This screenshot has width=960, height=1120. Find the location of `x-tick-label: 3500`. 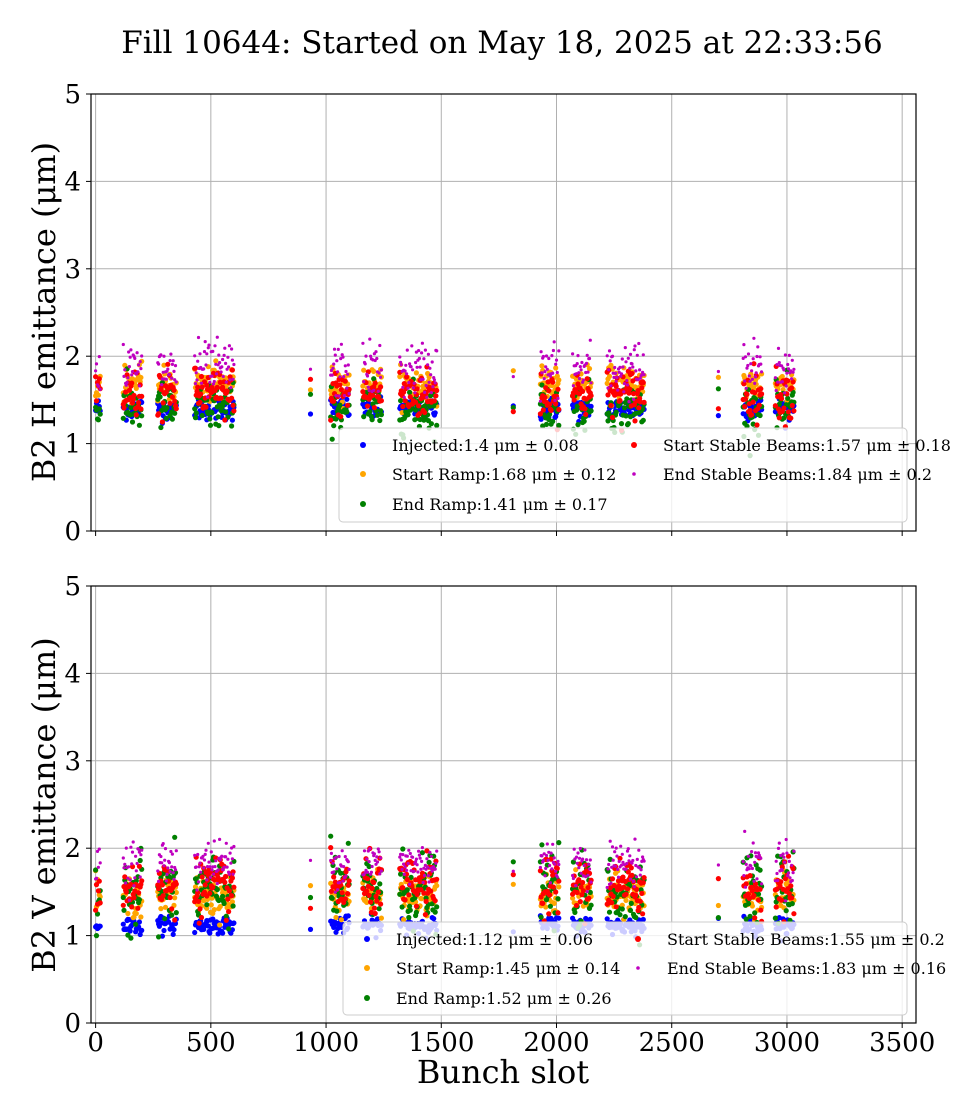

x-tick-label: 3500 is located at coordinates (902, 1043).